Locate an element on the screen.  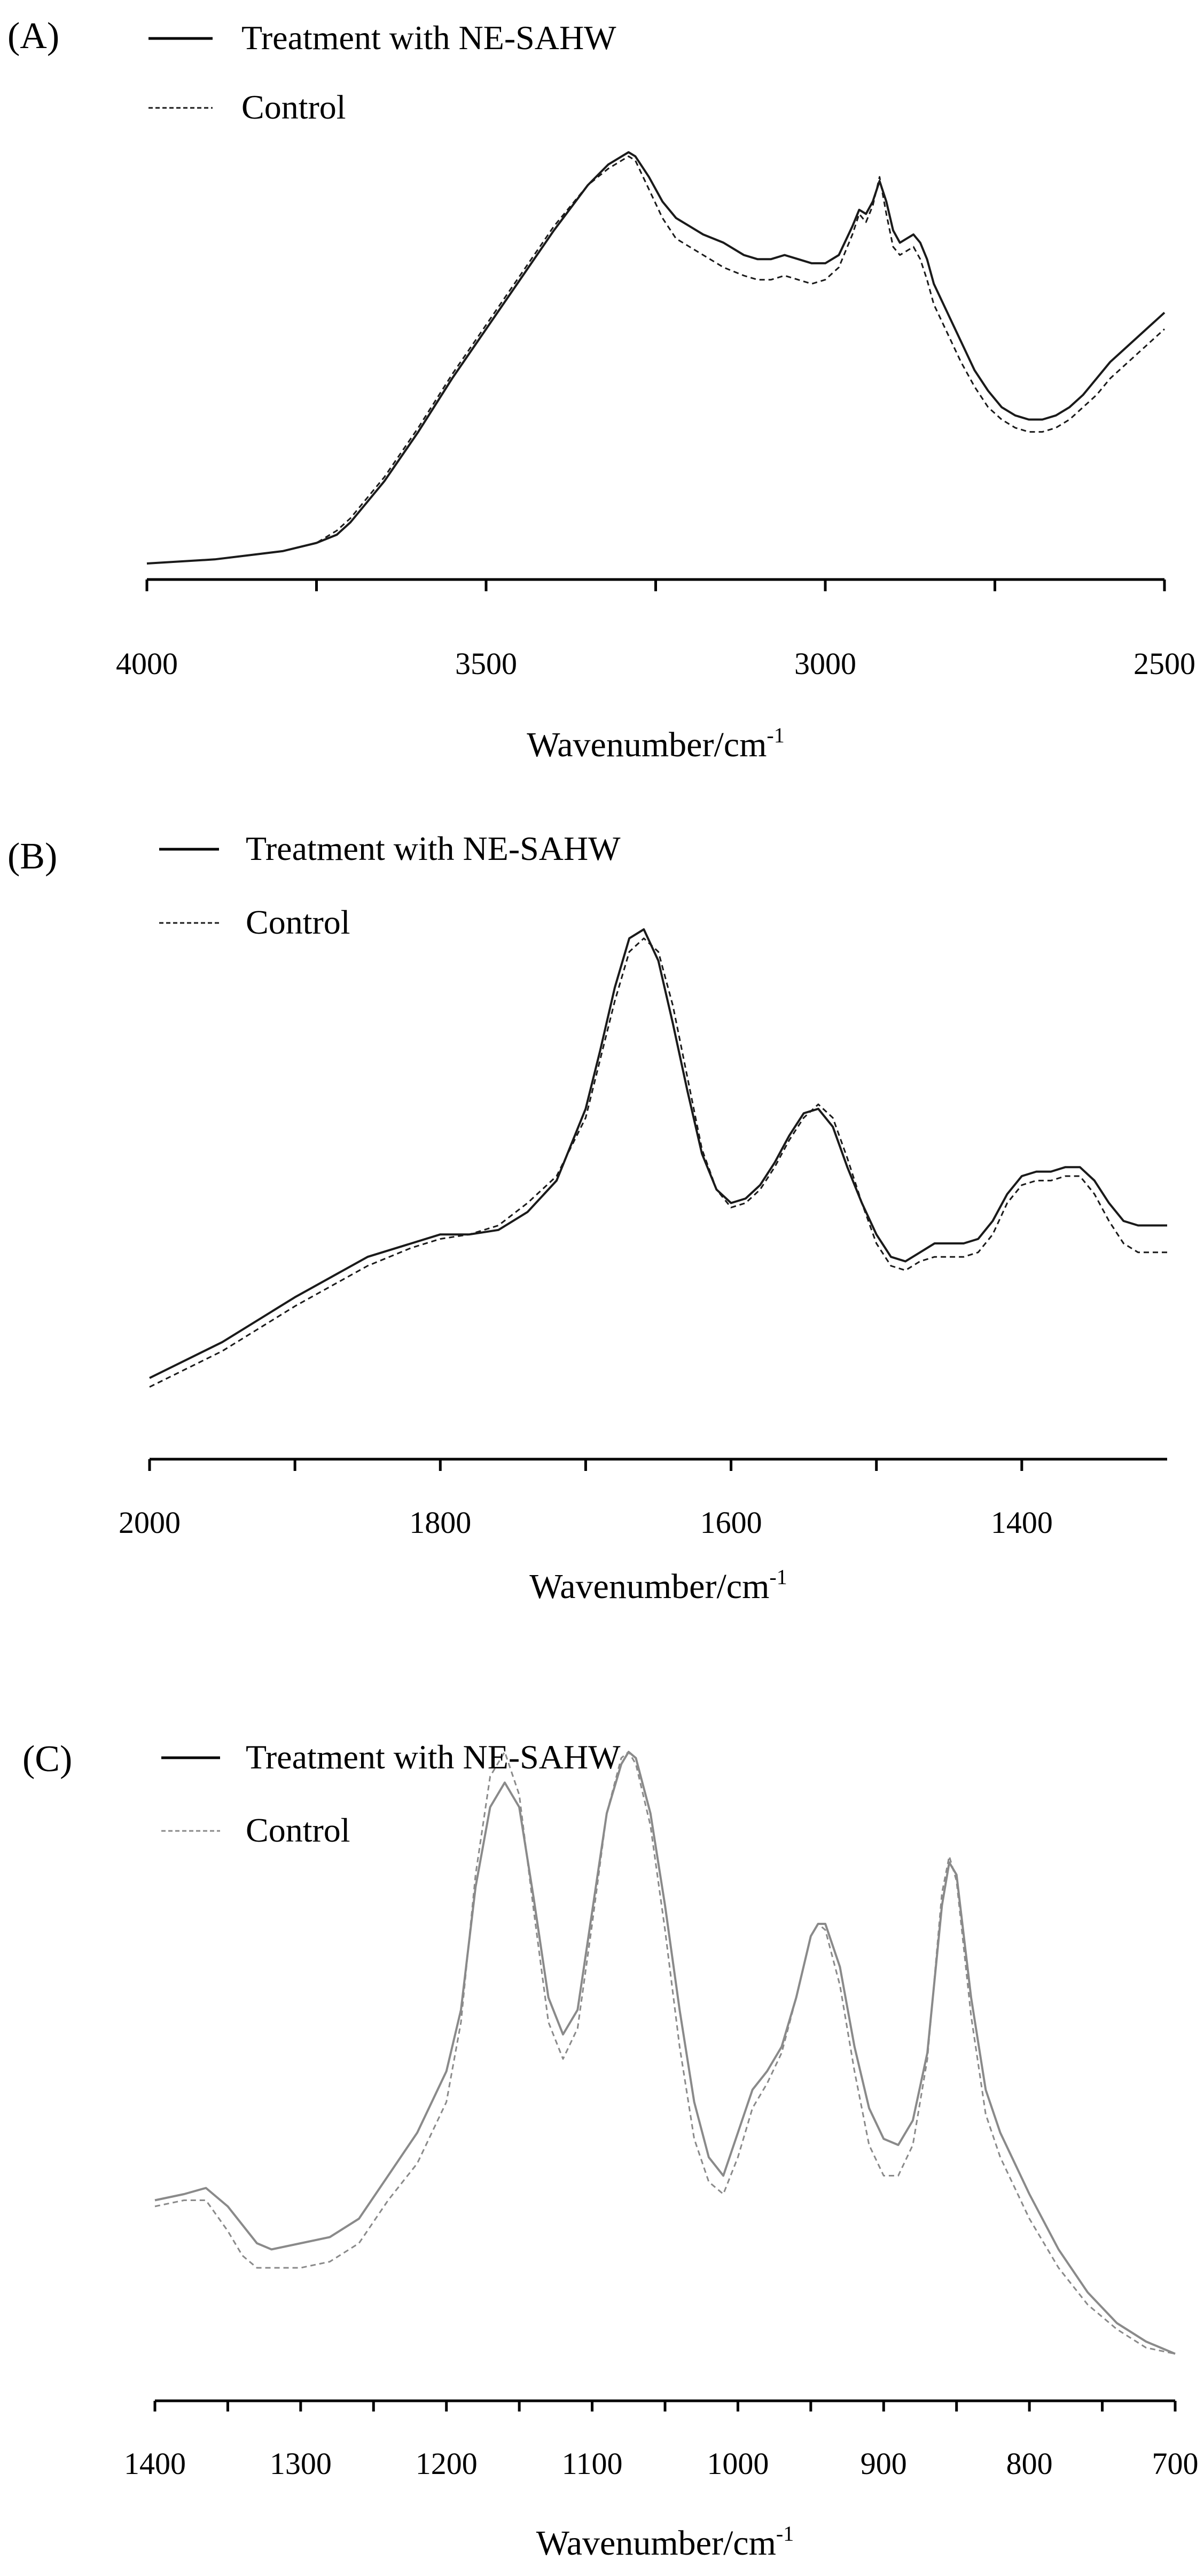
x-tick-label: 4000 is located at coordinates (147, 663).